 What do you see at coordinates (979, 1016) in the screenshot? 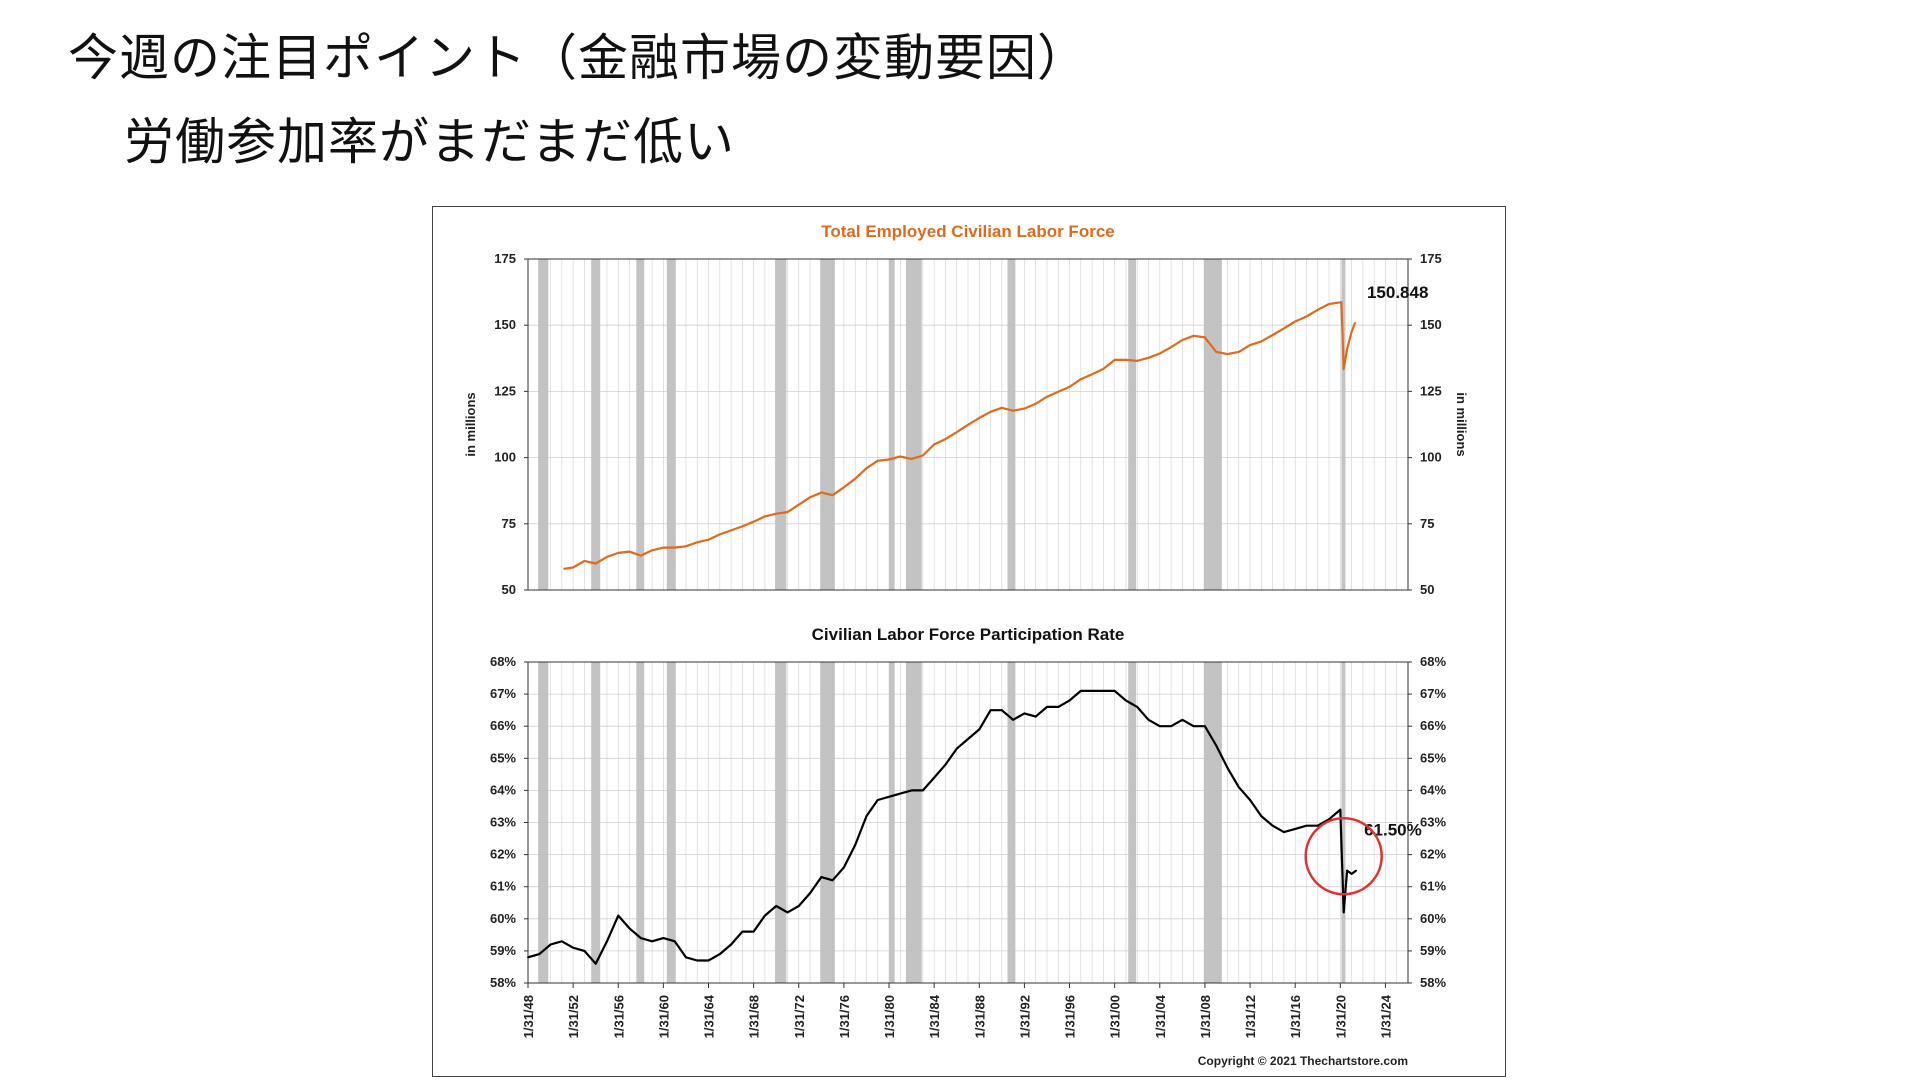
I see `x-tick-label: 1/31/88` at bounding box center [979, 1016].